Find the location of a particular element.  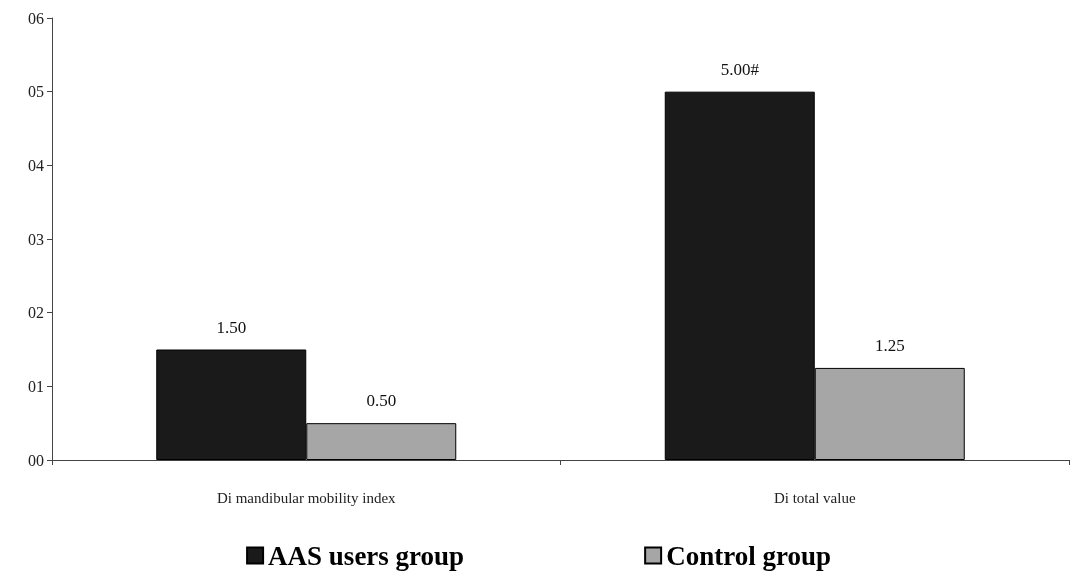

y-tick-label: 05 is located at coordinates (36, 92).